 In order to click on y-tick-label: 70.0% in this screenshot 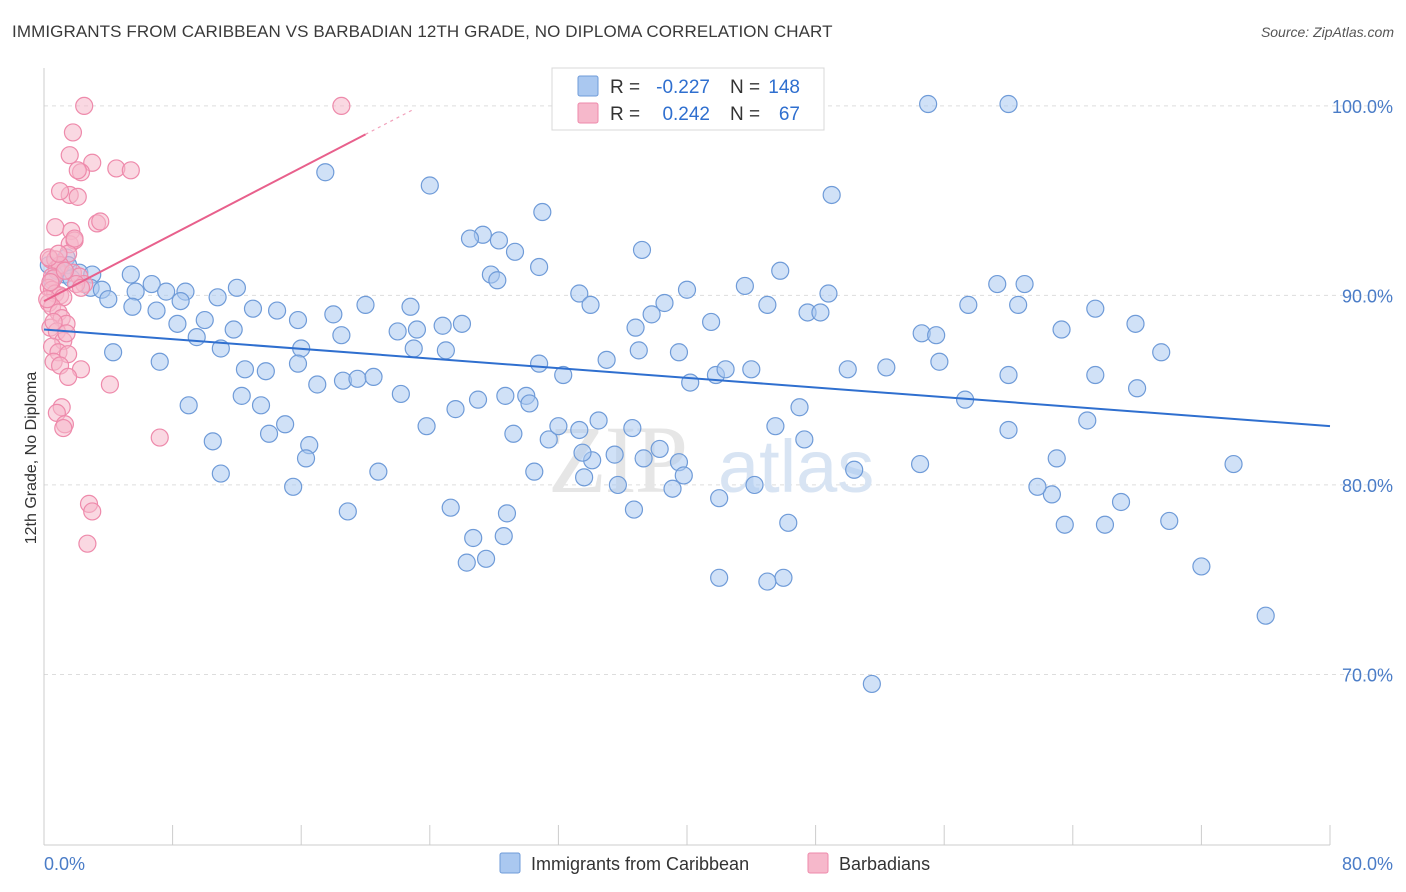, I will do `click(1367, 675)`.